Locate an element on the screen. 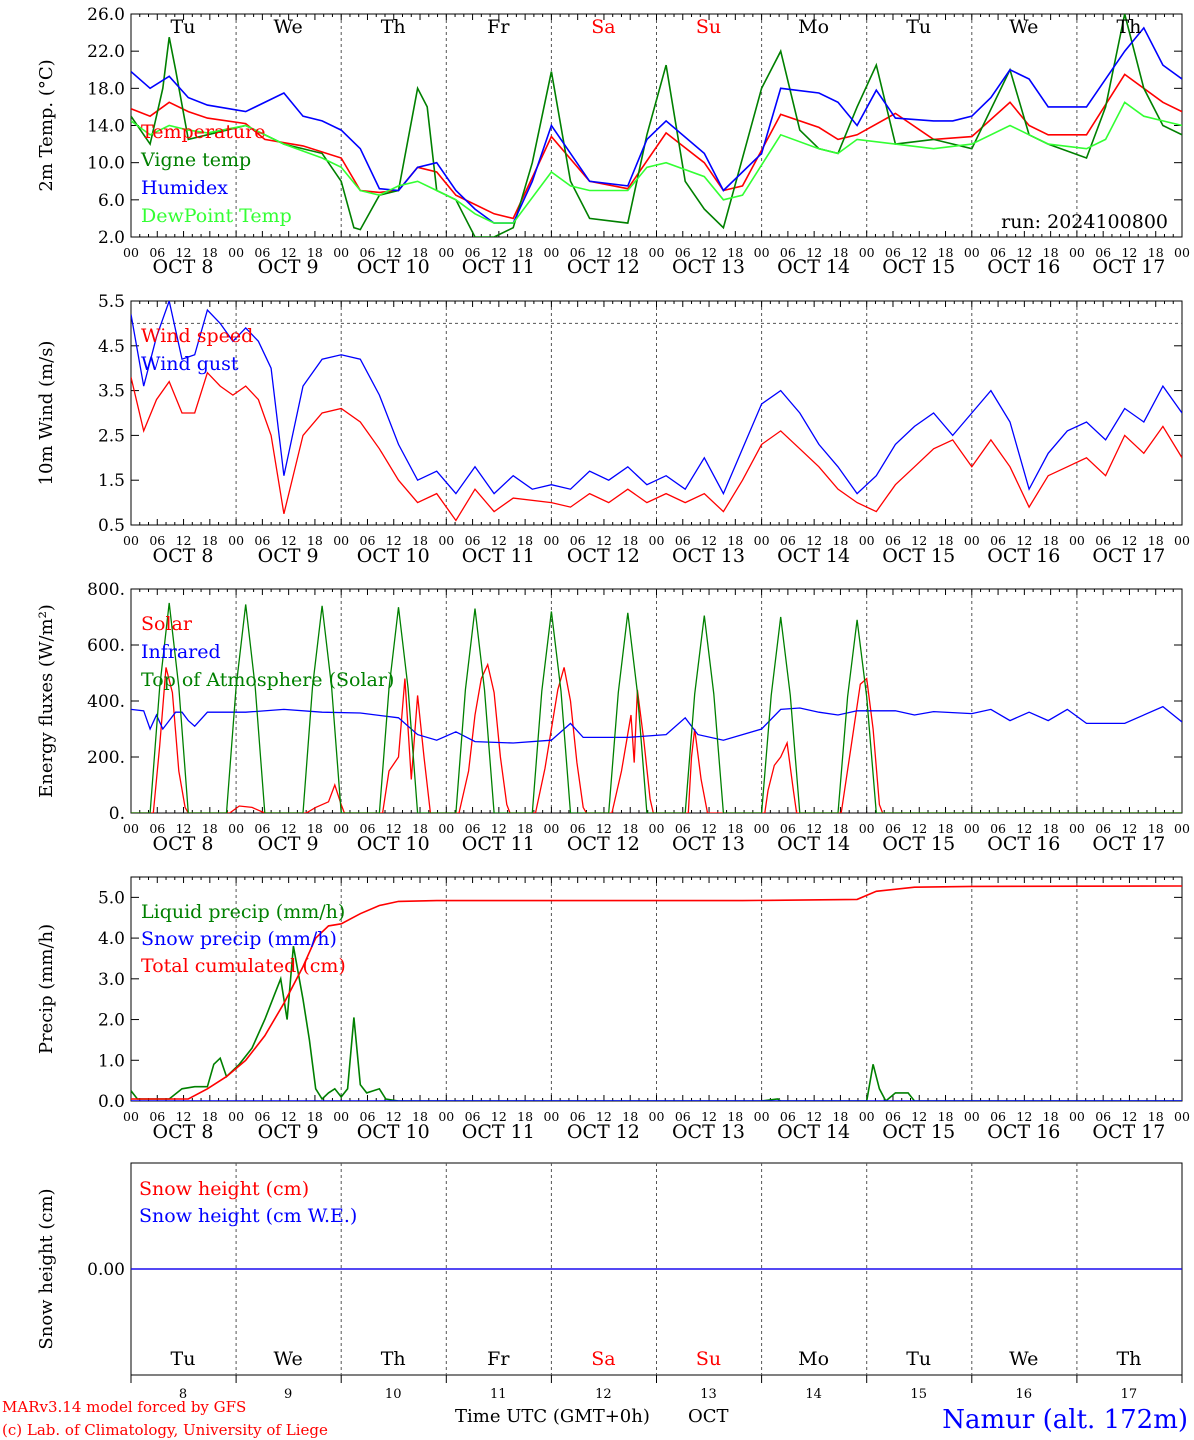 This screenshot has width=1194, height=1440. legend-entry: Wind gust is located at coordinates (190, 364).